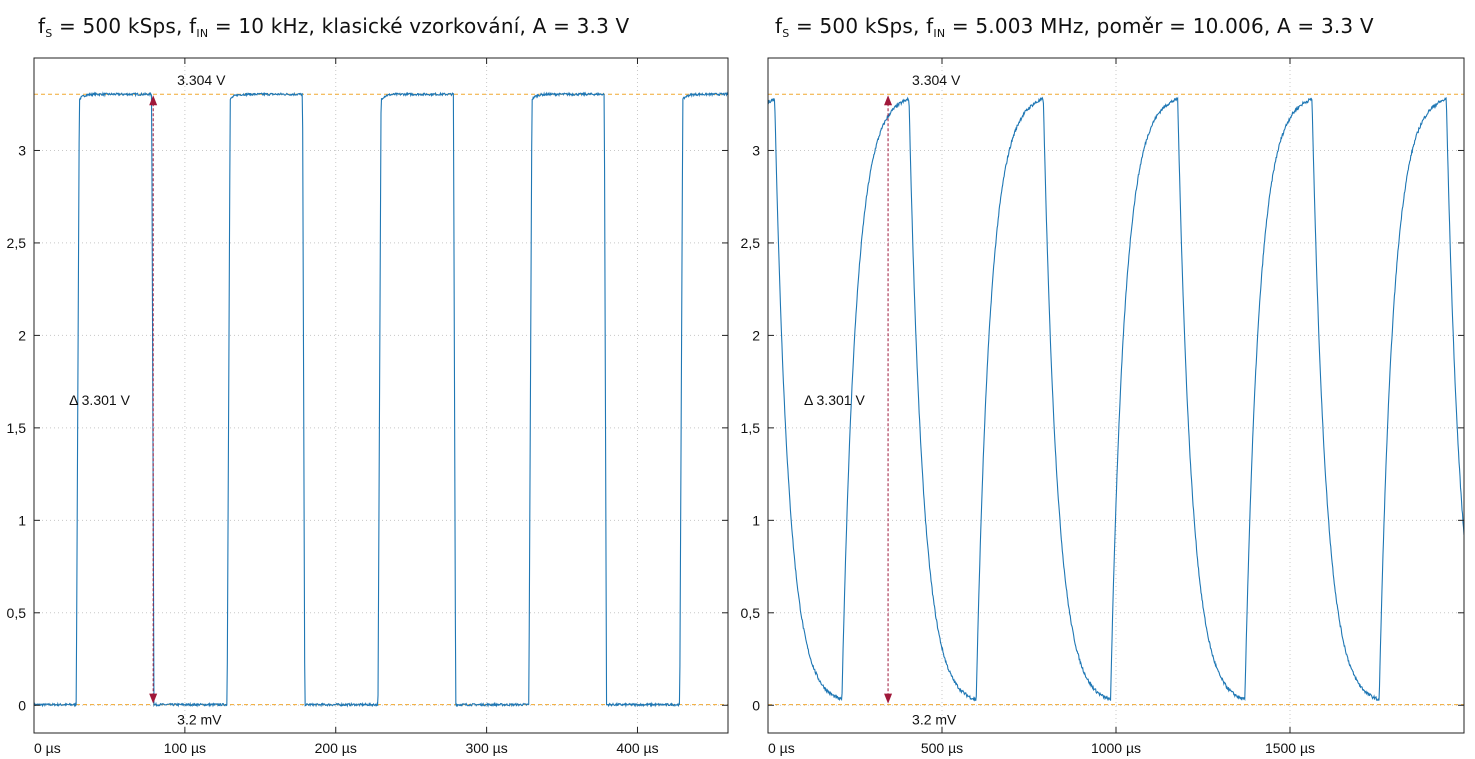  I want to click on x-tick-label: 100 µs, so click(185, 748).